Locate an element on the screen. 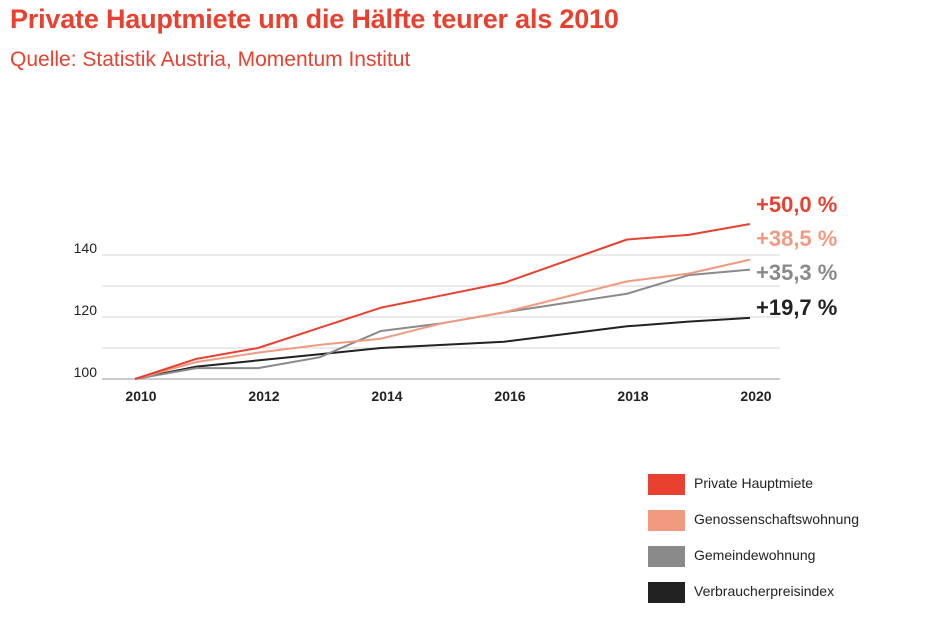 The width and height of the screenshot is (925, 618). legend-label: Private Hauptmiete is located at coordinates (754, 483).